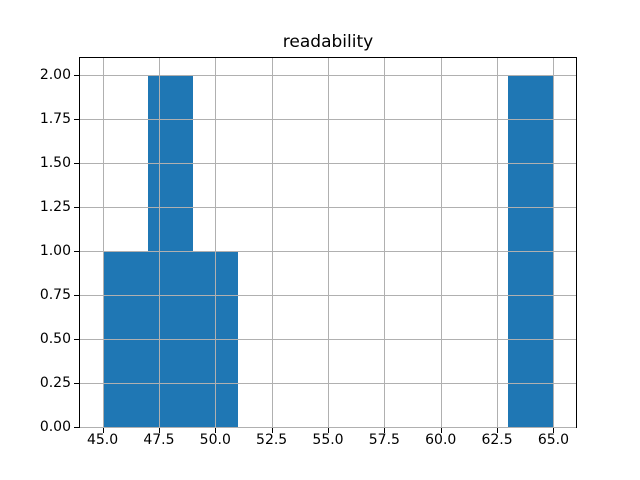  Describe the element at coordinates (55, 382) in the screenshot. I see `y-tick-label: 0.25` at that location.